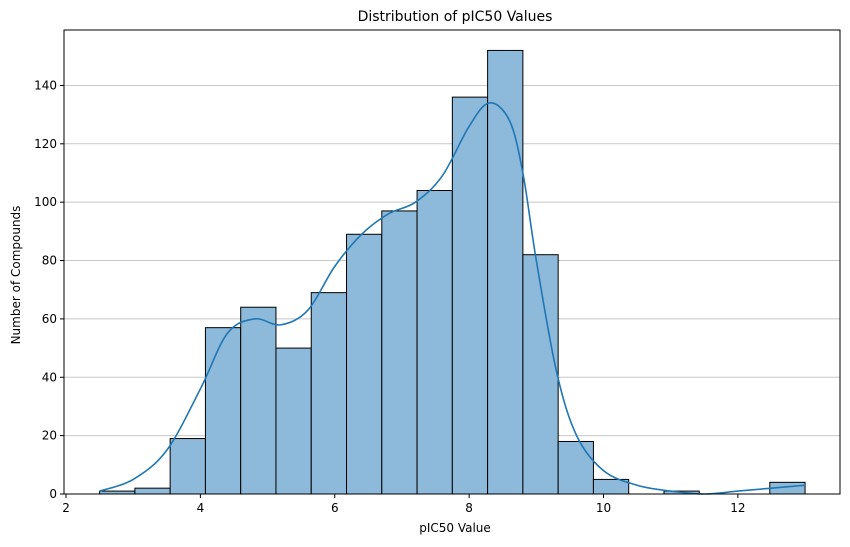 The image size is (850, 547). What do you see at coordinates (45, 85) in the screenshot?
I see `y-tick-label-7: 140` at bounding box center [45, 85].